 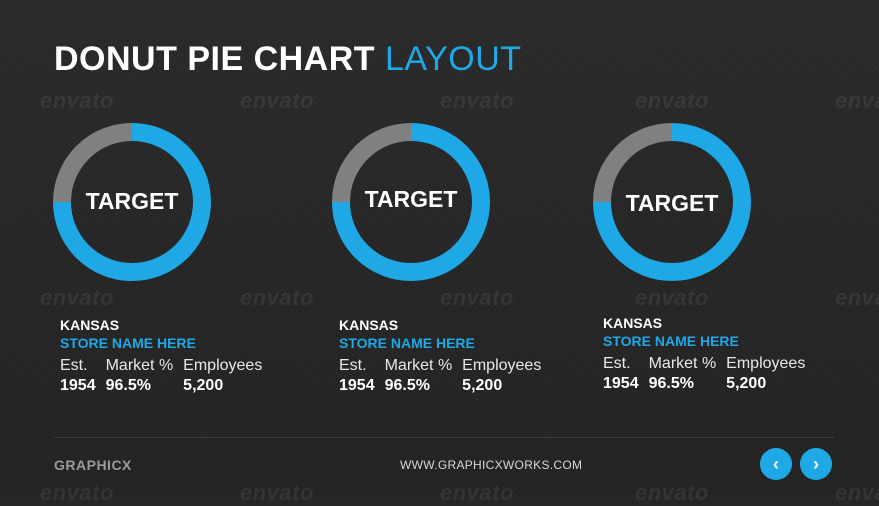 I want to click on prev-slide-button: ‹, so click(x=776, y=464).